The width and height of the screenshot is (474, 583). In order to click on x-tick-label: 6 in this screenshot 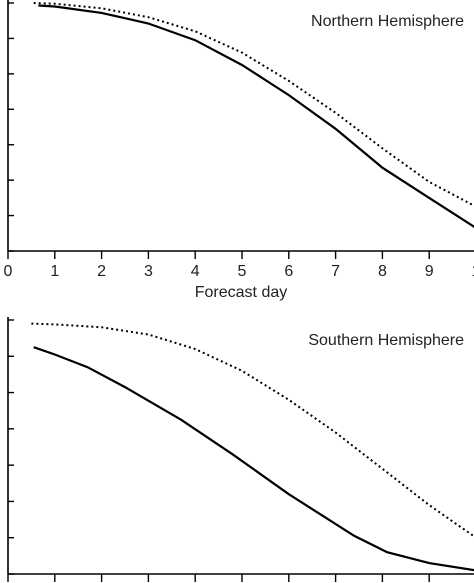, I will do `click(288, 271)`.